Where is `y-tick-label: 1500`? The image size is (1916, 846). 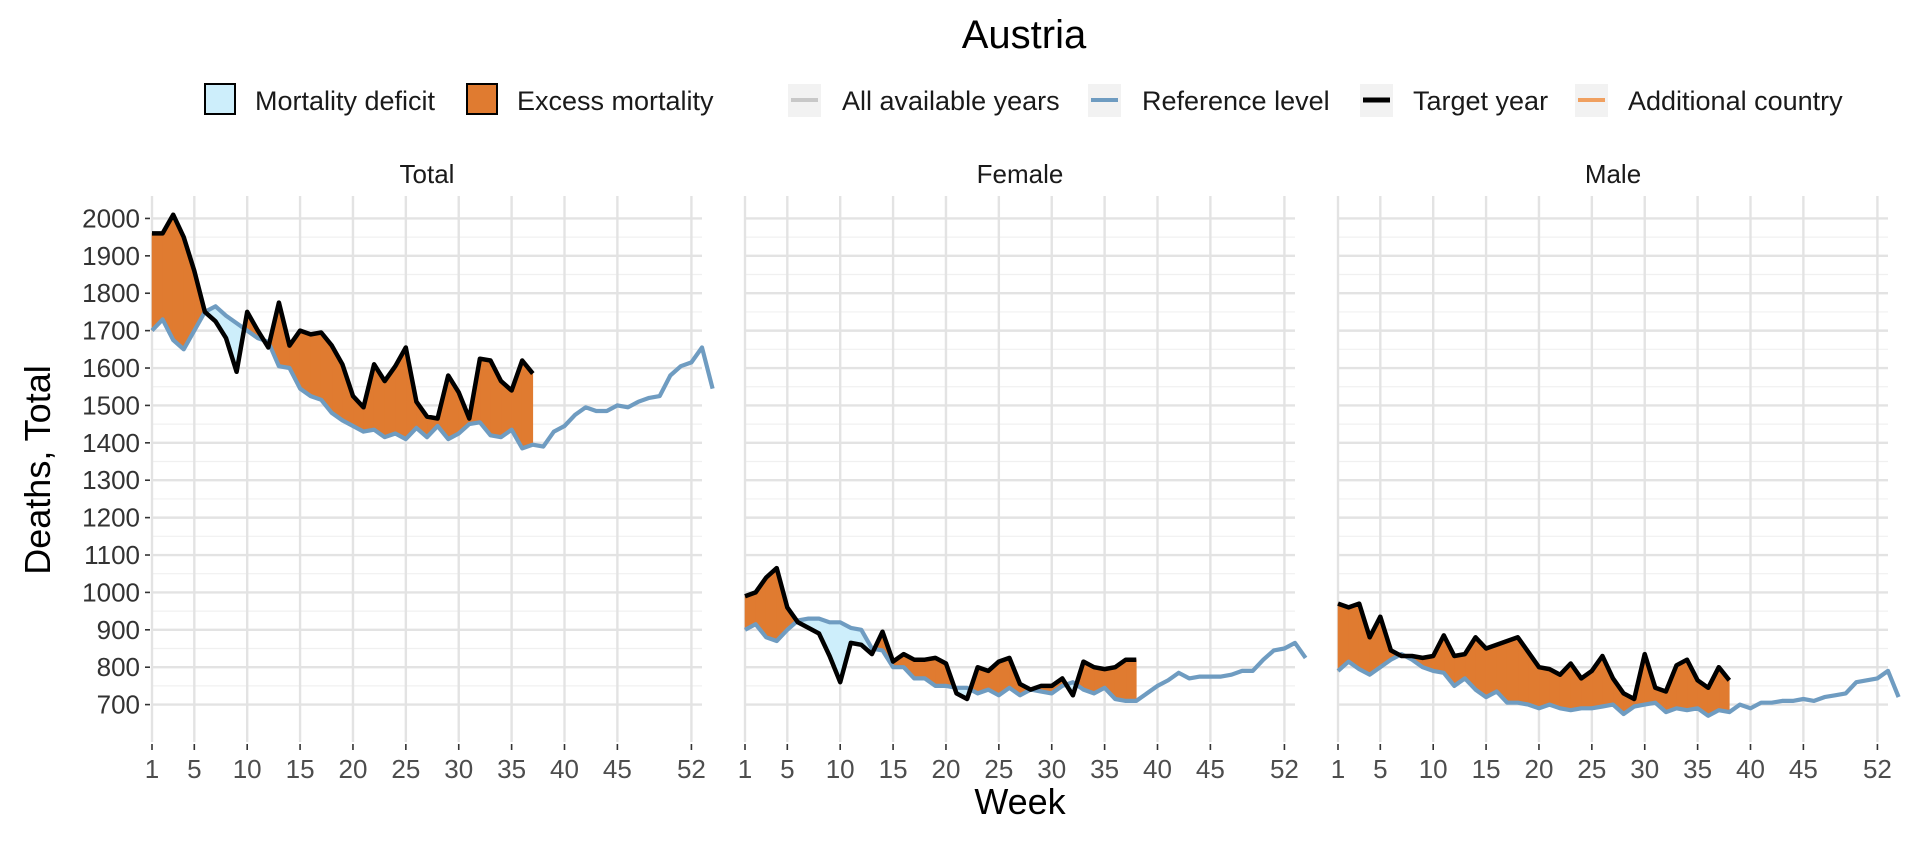
y-tick-label: 1500 is located at coordinates (111, 405).